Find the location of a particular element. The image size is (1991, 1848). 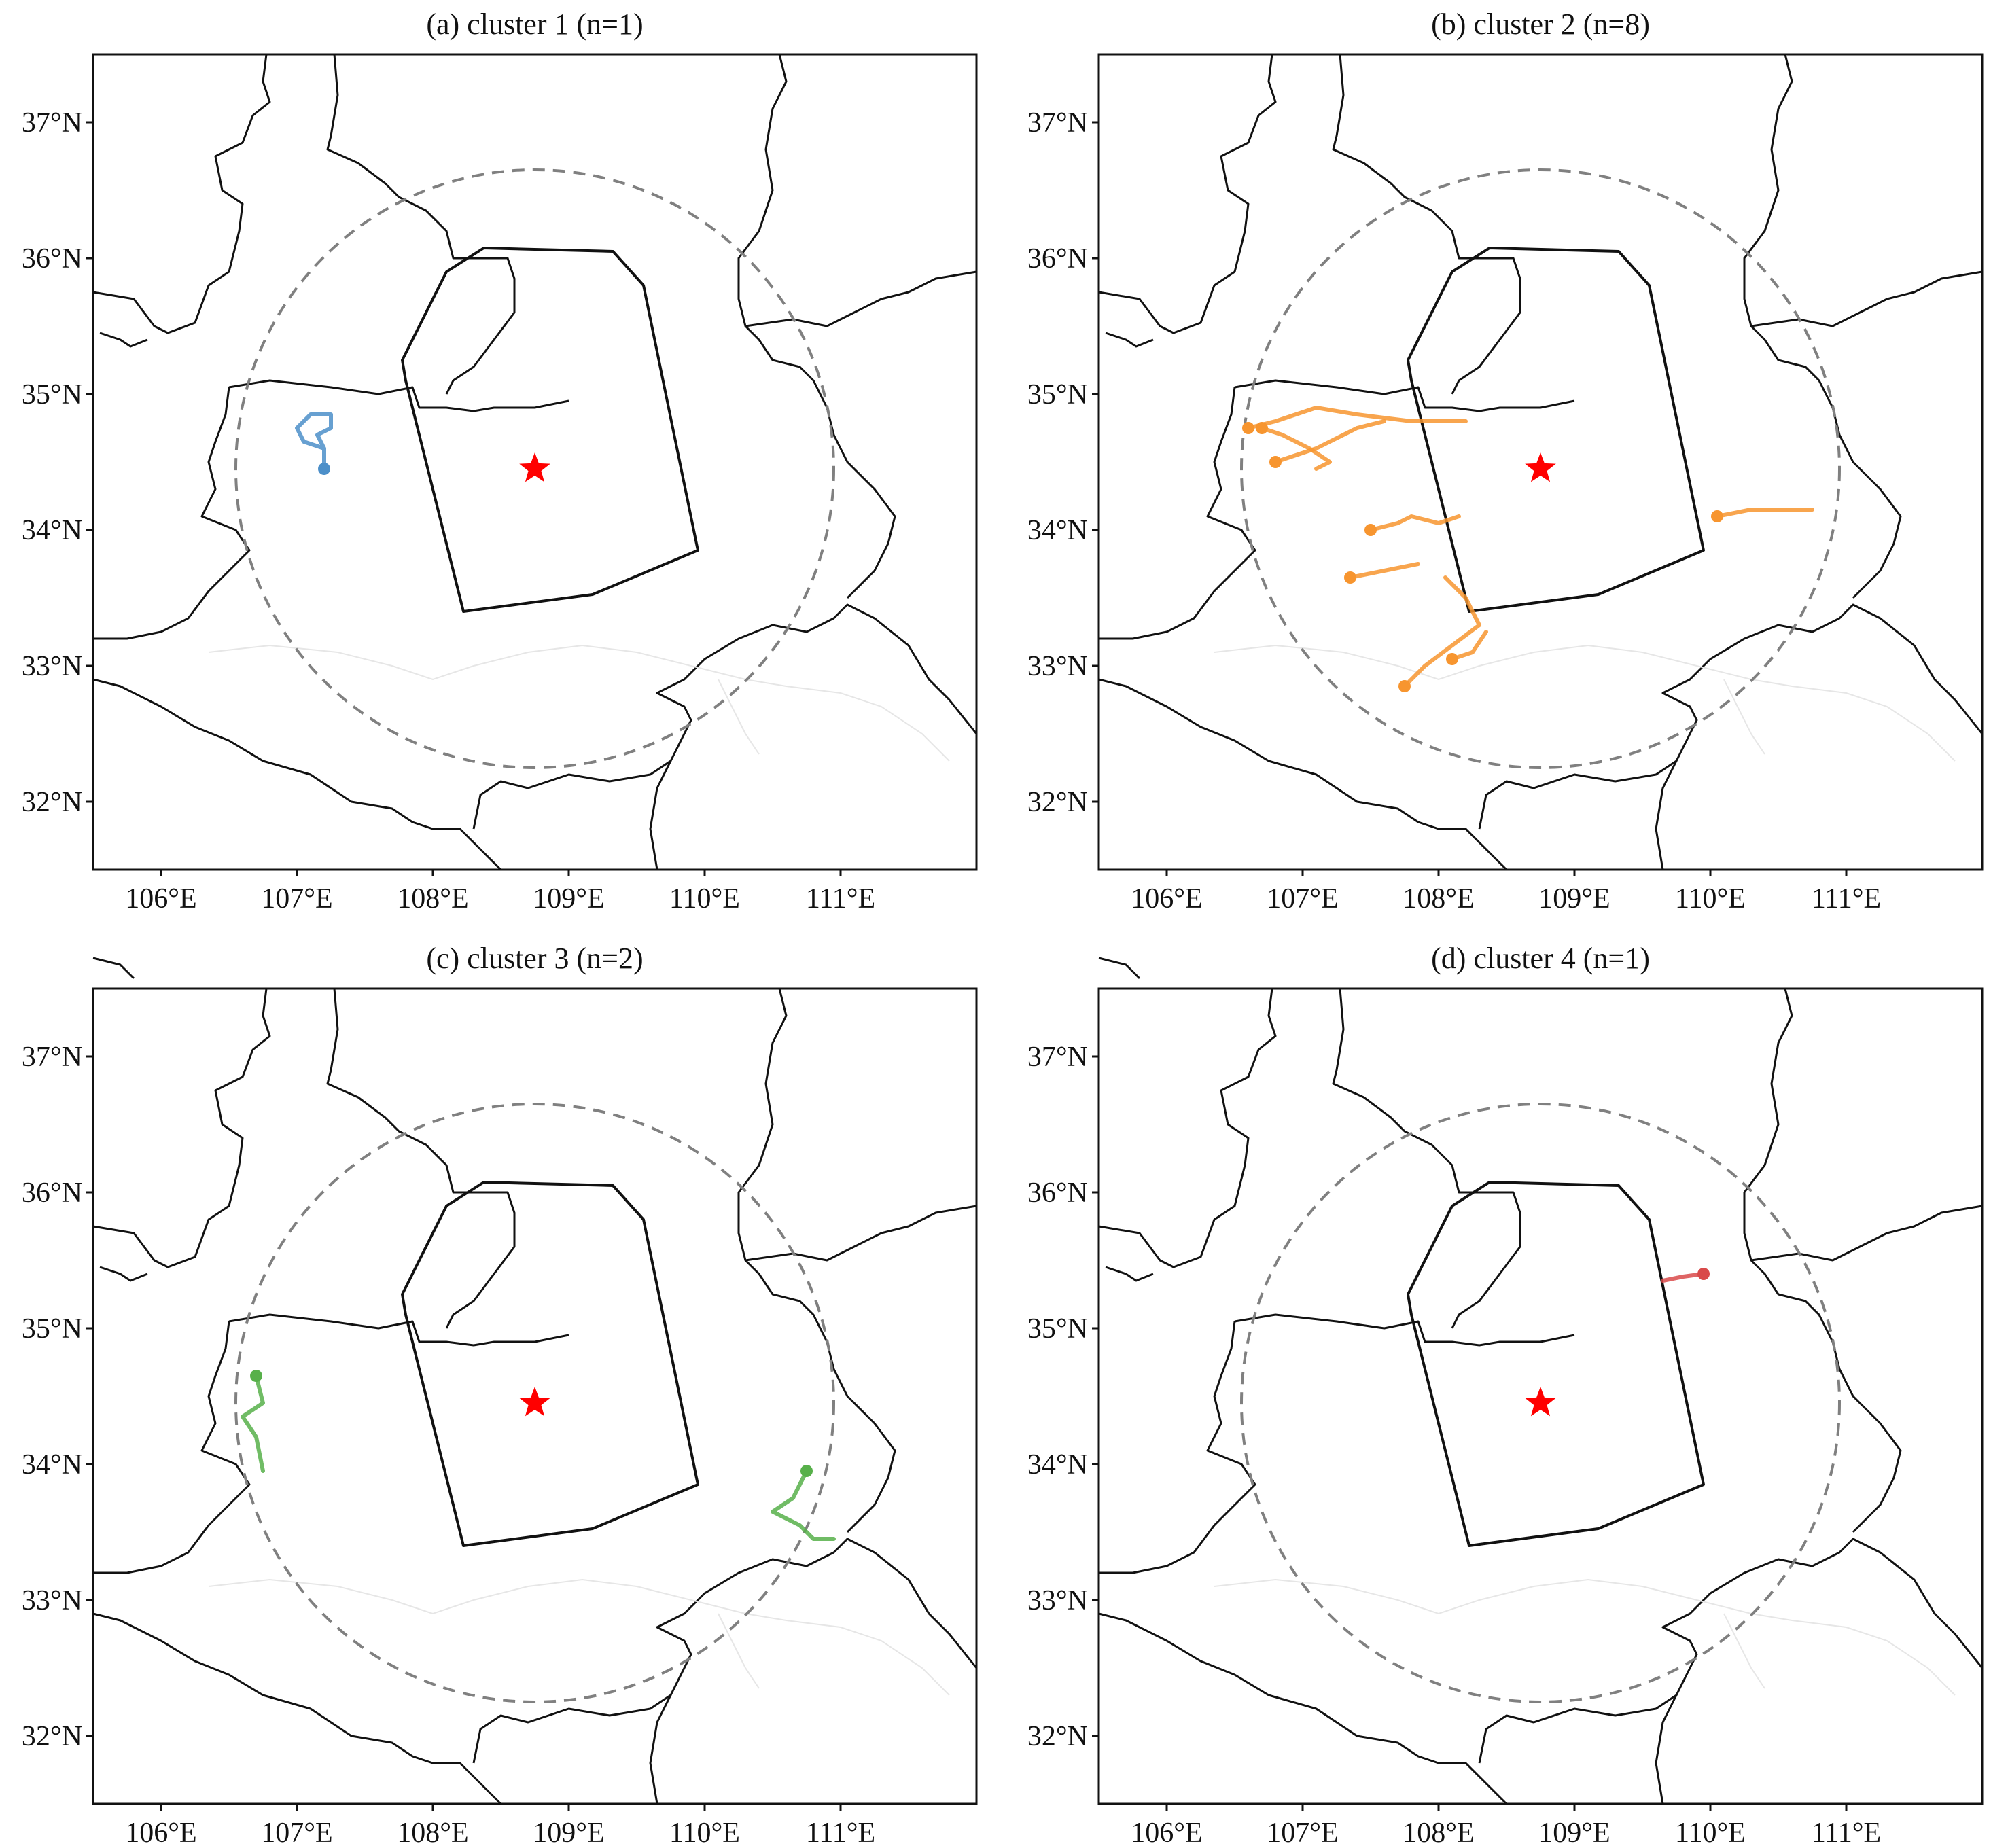

panel-title: (c) cluster 3 (n=2) is located at coordinates (534, 958).